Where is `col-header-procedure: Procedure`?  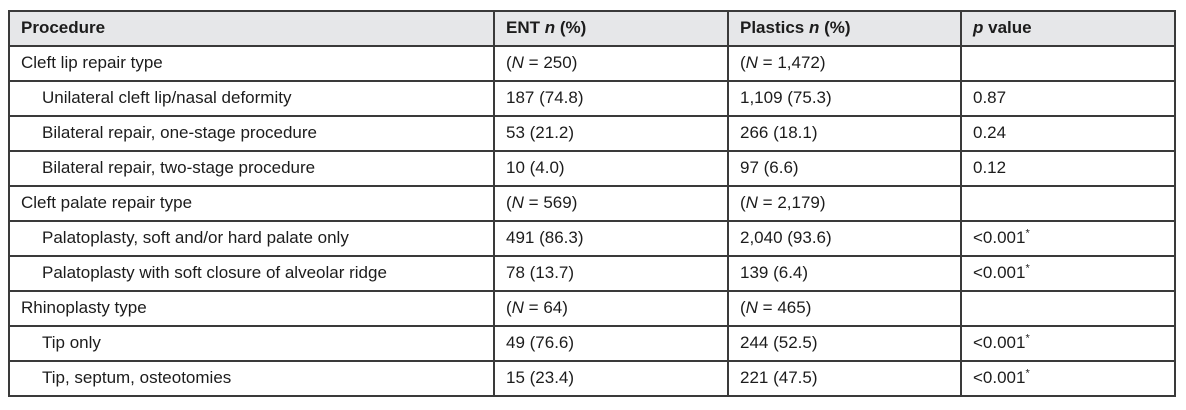 col-header-procedure: Procedure is located at coordinates (251, 28).